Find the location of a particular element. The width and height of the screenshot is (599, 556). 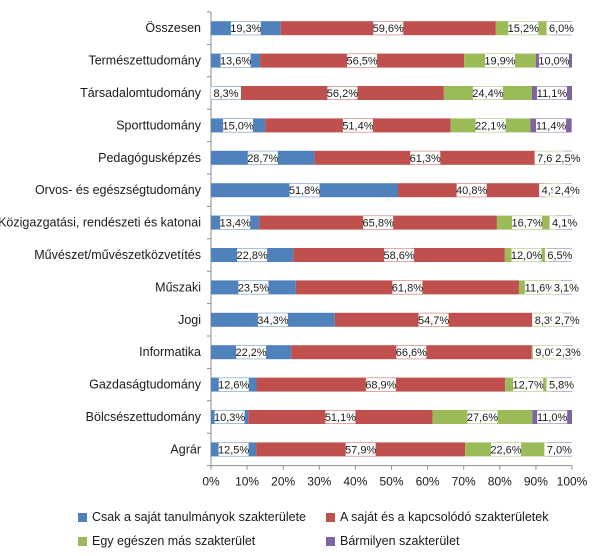

data-label: 16,7% is located at coordinates (526, 224).